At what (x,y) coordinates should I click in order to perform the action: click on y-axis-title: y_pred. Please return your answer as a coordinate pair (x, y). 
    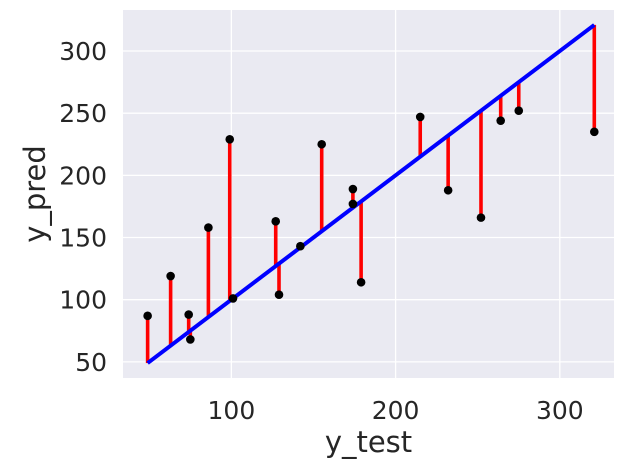
    Looking at the image, I should click on (35, 194).